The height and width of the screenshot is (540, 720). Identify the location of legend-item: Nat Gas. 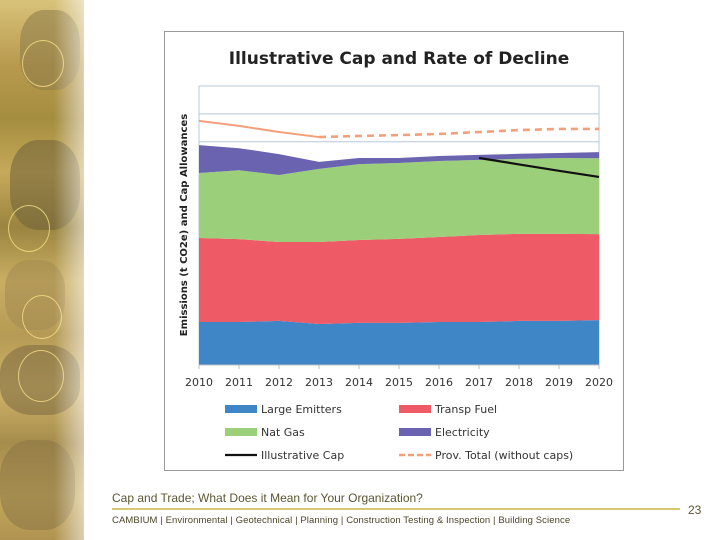
(265, 432).